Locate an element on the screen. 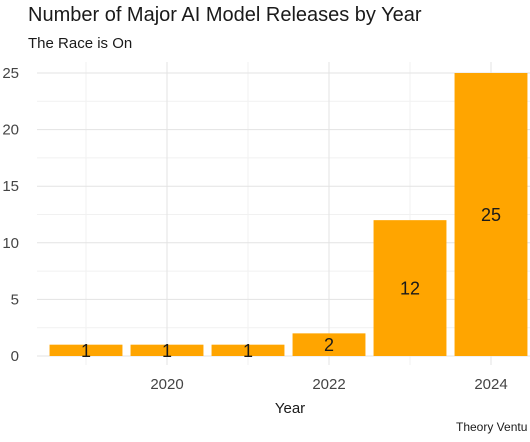  bar-label-2021: 1 is located at coordinates (248, 351).